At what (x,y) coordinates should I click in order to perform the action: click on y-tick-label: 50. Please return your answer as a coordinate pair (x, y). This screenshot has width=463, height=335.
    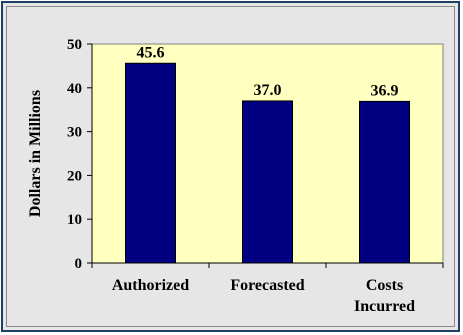
    Looking at the image, I should click on (74, 45).